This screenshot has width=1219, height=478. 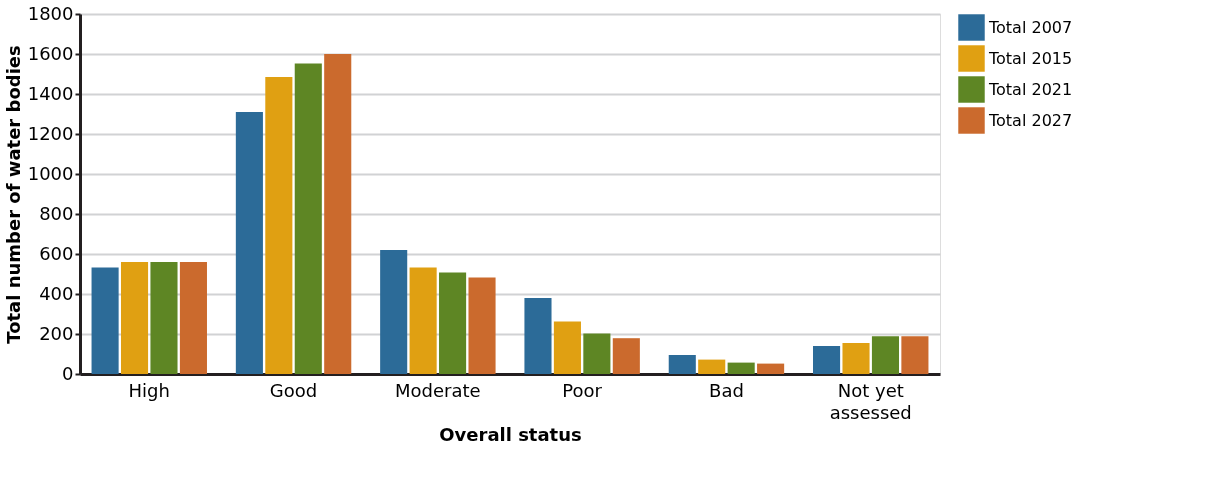 What do you see at coordinates (1030, 58) in the screenshot?
I see `legend-label: Total 2015` at bounding box center [1030, 58].